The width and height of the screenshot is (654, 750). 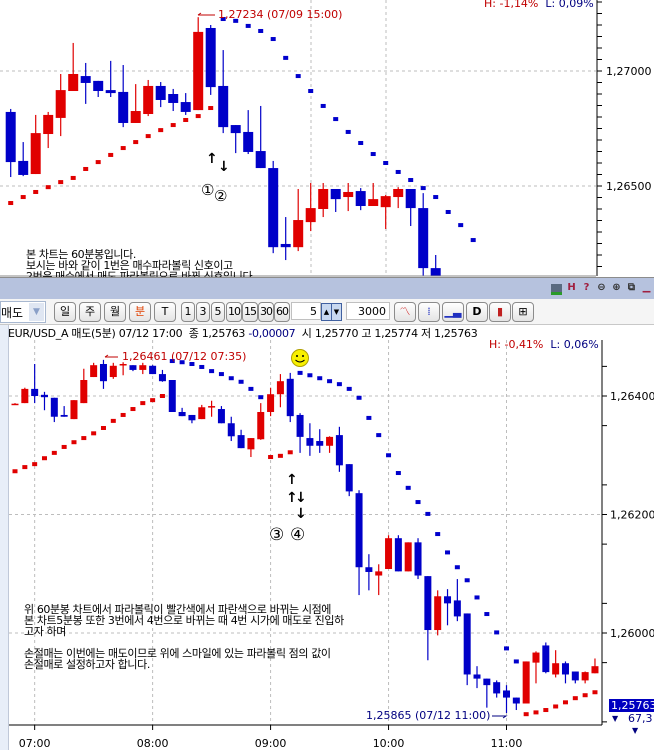 What do you see at coordinates (165, 312) in the screenshot?
I see `period-tick-button: T` at bounding box center [165, 312].